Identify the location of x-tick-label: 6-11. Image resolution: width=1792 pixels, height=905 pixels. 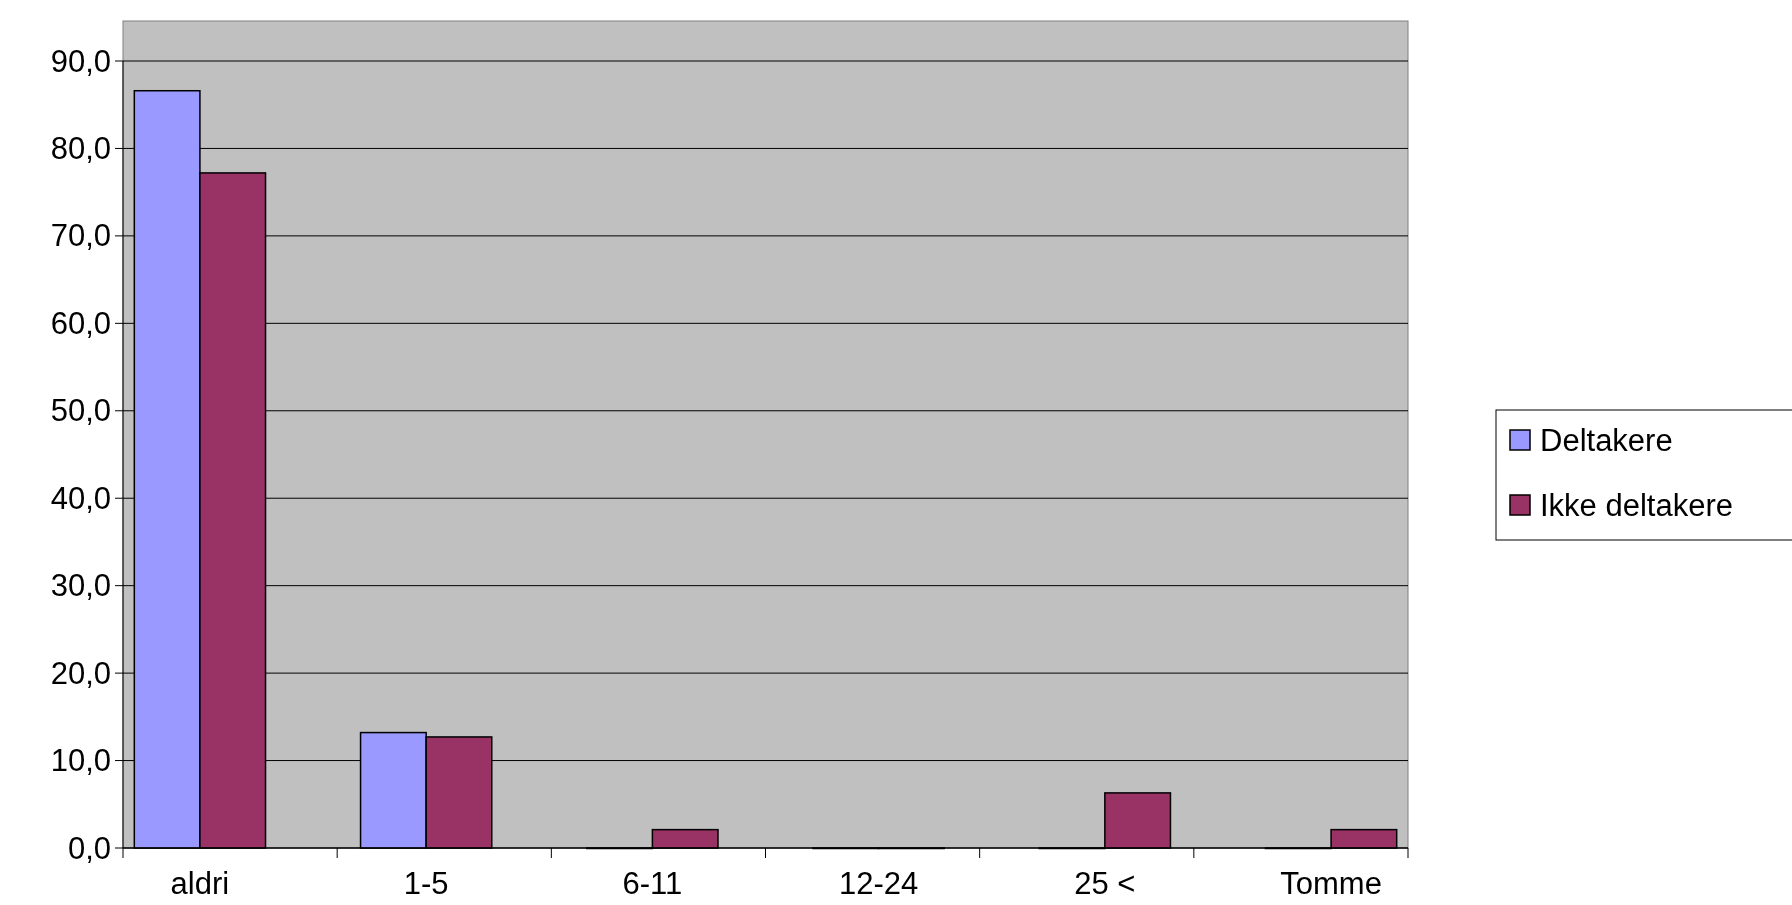
(652, 883).